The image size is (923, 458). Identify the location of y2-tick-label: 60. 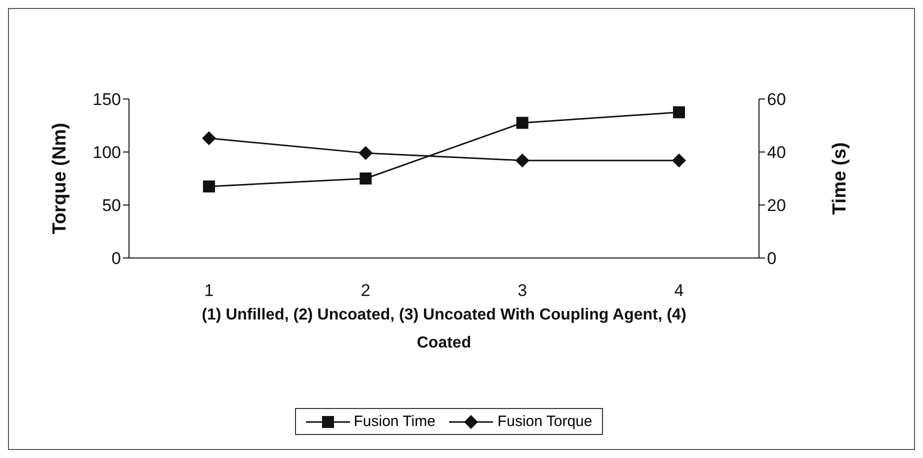
(776, 100).